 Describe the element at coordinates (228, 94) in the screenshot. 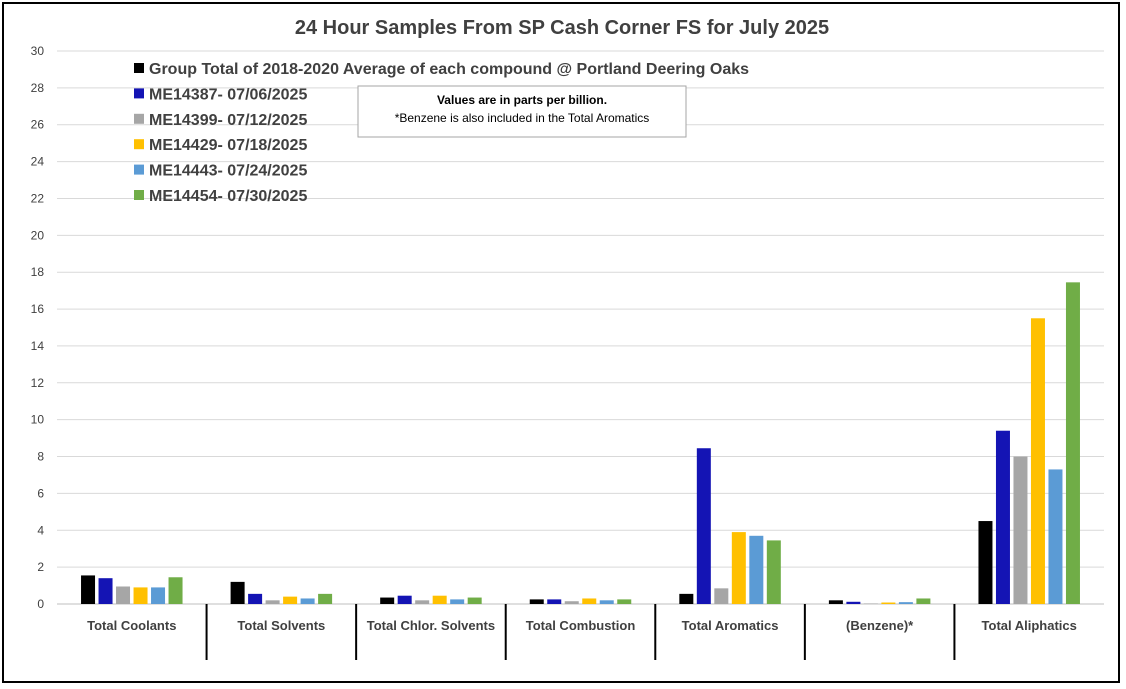

I see `legend-label: ME14387- 07/06/2025` at that location.